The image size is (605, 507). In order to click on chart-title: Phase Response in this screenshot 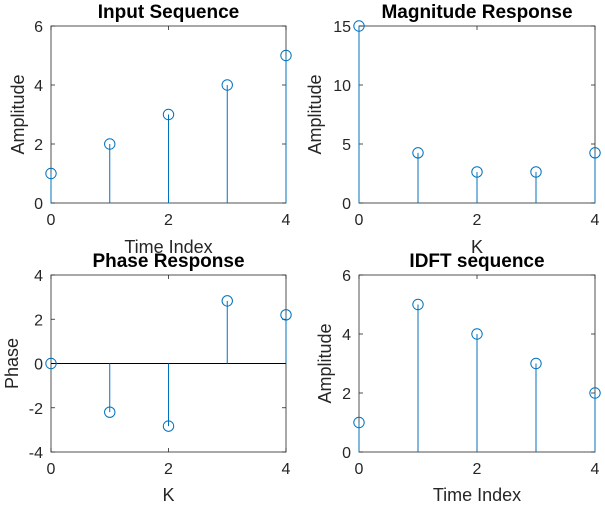, I will do `click(168, 261)`.